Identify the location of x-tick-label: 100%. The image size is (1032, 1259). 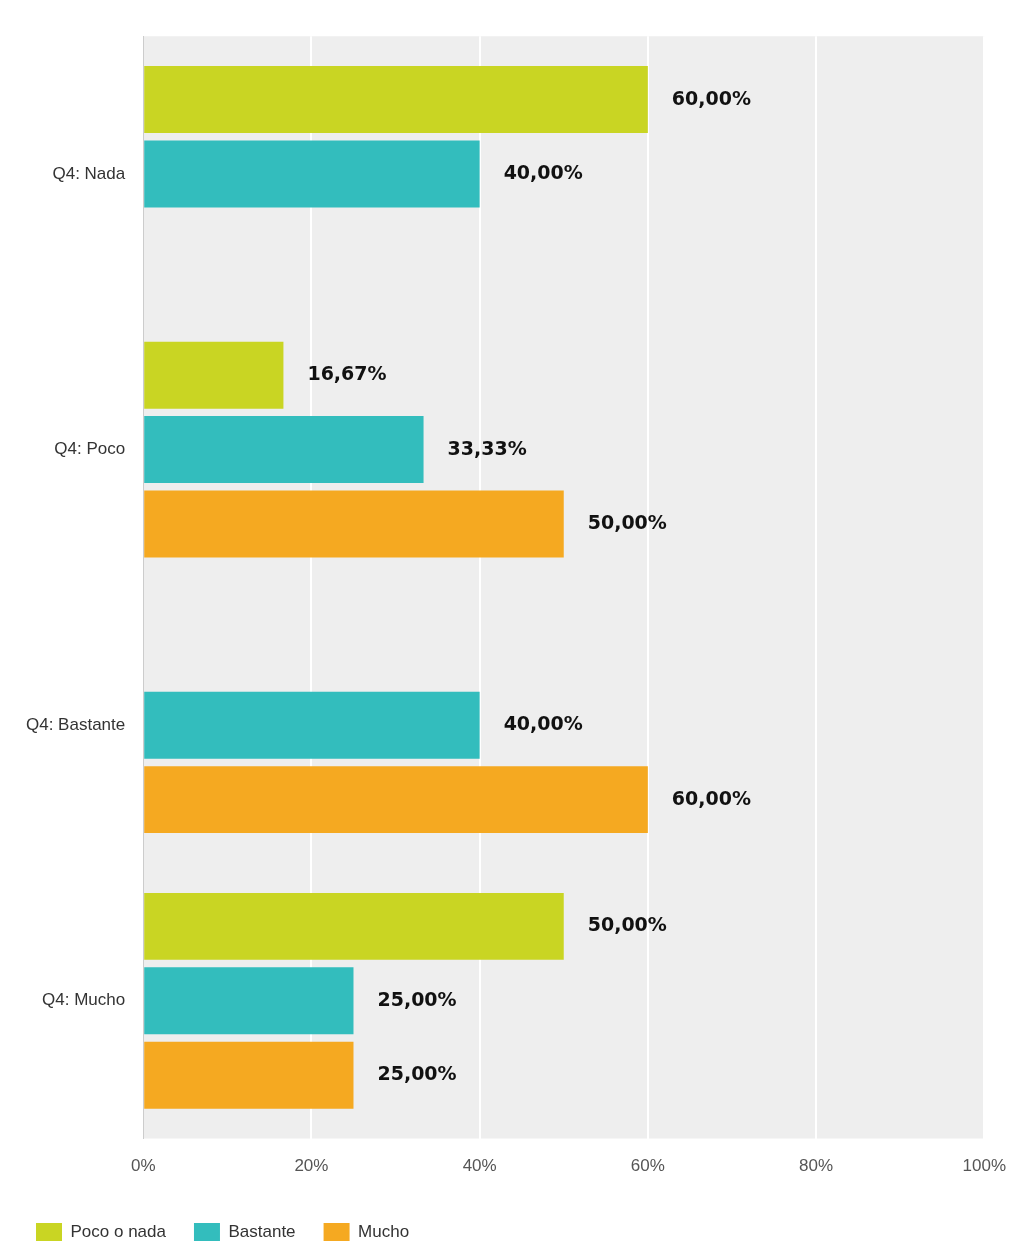
(984, 1166).